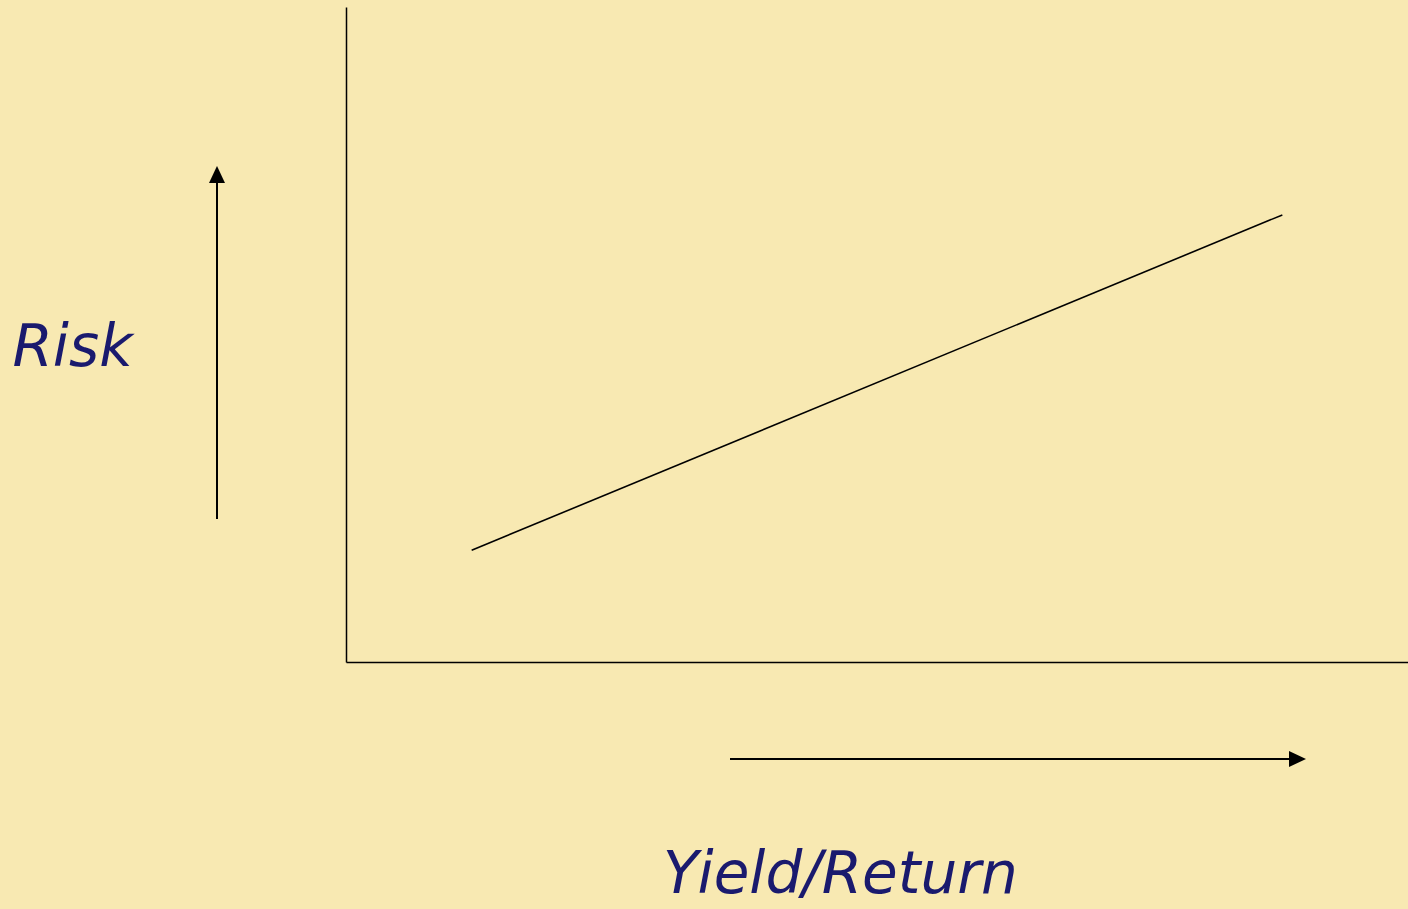 This screenshot has width=1408, height=909. What do you see at coordinates (74, 345) in the screenshot?
I see `y-axis-title: Risk` at bounding box center [74, 345].